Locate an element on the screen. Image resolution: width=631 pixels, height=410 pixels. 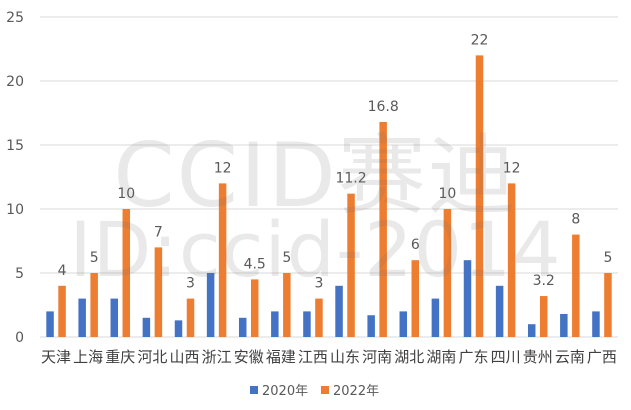
x-tick-label: 福建 is located at coordinates (281, 357).